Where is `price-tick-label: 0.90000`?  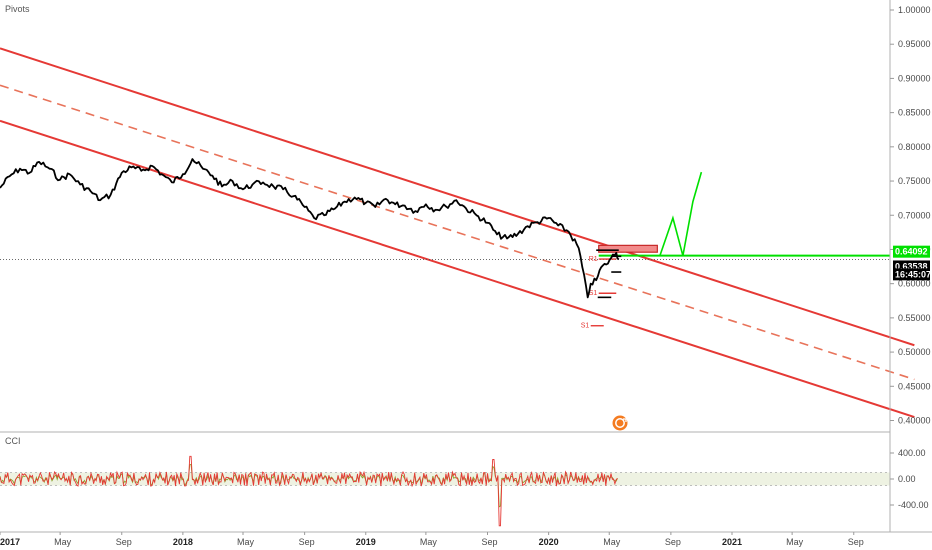
price-tick-label: 0.90000 is located at coordinates (914, 78).